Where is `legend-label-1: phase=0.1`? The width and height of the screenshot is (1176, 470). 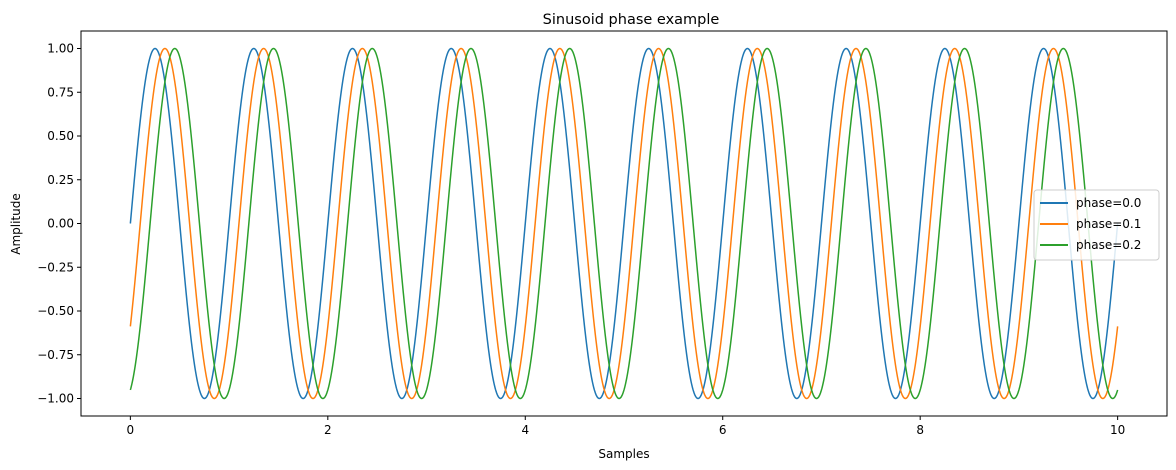 legend-label-1: phase=0.1 is located at coordinates (1108, 224).